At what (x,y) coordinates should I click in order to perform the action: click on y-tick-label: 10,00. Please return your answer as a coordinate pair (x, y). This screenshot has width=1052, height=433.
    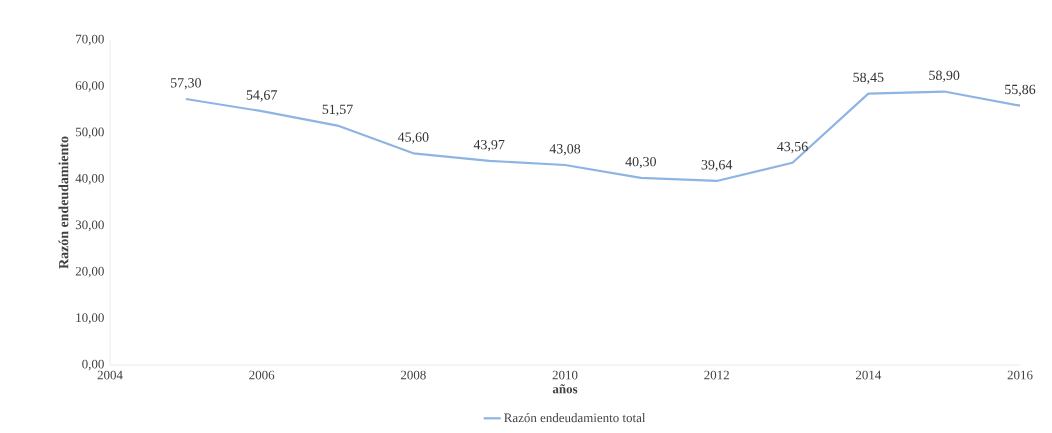
    Looking at the image, I should click on (90, 318).